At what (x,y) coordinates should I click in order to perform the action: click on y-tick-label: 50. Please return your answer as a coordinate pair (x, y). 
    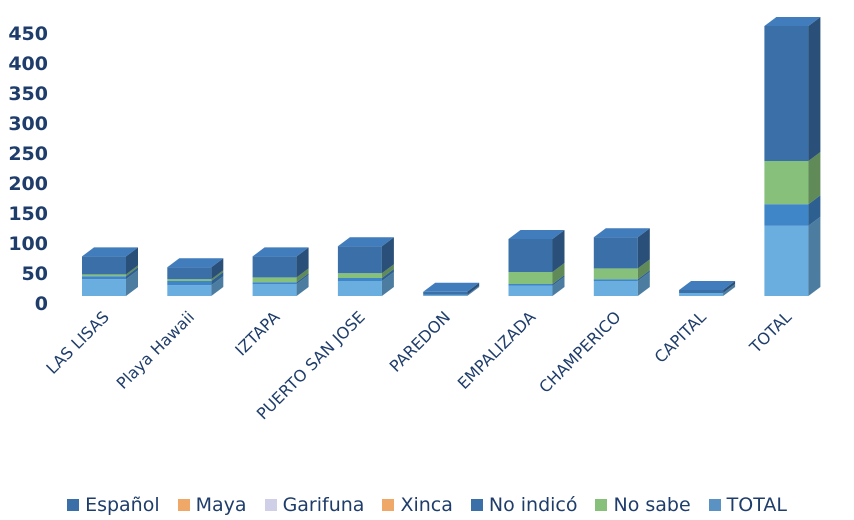
    Looking at the image, I should click on (35, 274).